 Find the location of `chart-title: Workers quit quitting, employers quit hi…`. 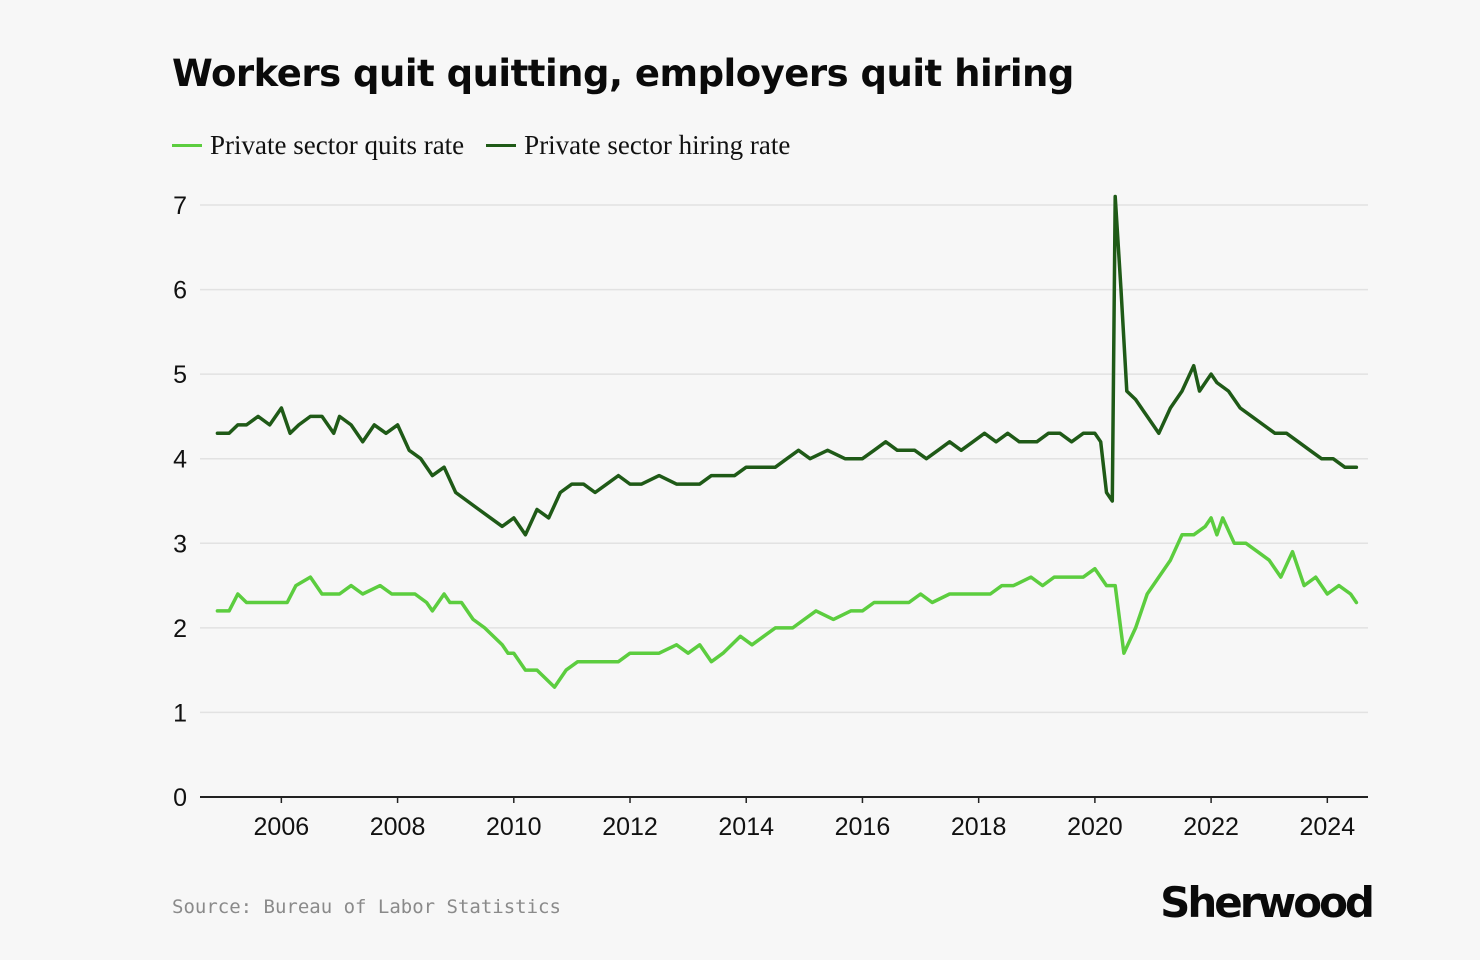

chart-title: Workers quit quitting, employers quit hi… is located at coordinates (623, 73).